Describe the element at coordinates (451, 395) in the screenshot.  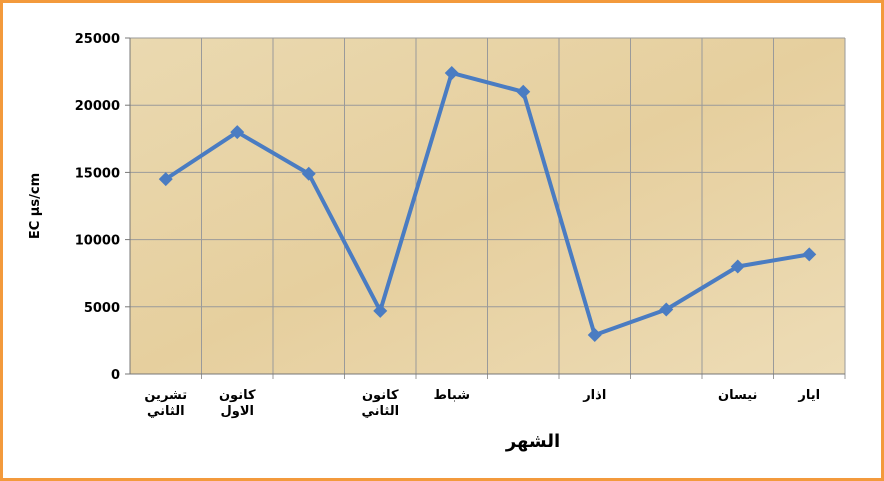
I see `x-tick-label: شباط` at that location.